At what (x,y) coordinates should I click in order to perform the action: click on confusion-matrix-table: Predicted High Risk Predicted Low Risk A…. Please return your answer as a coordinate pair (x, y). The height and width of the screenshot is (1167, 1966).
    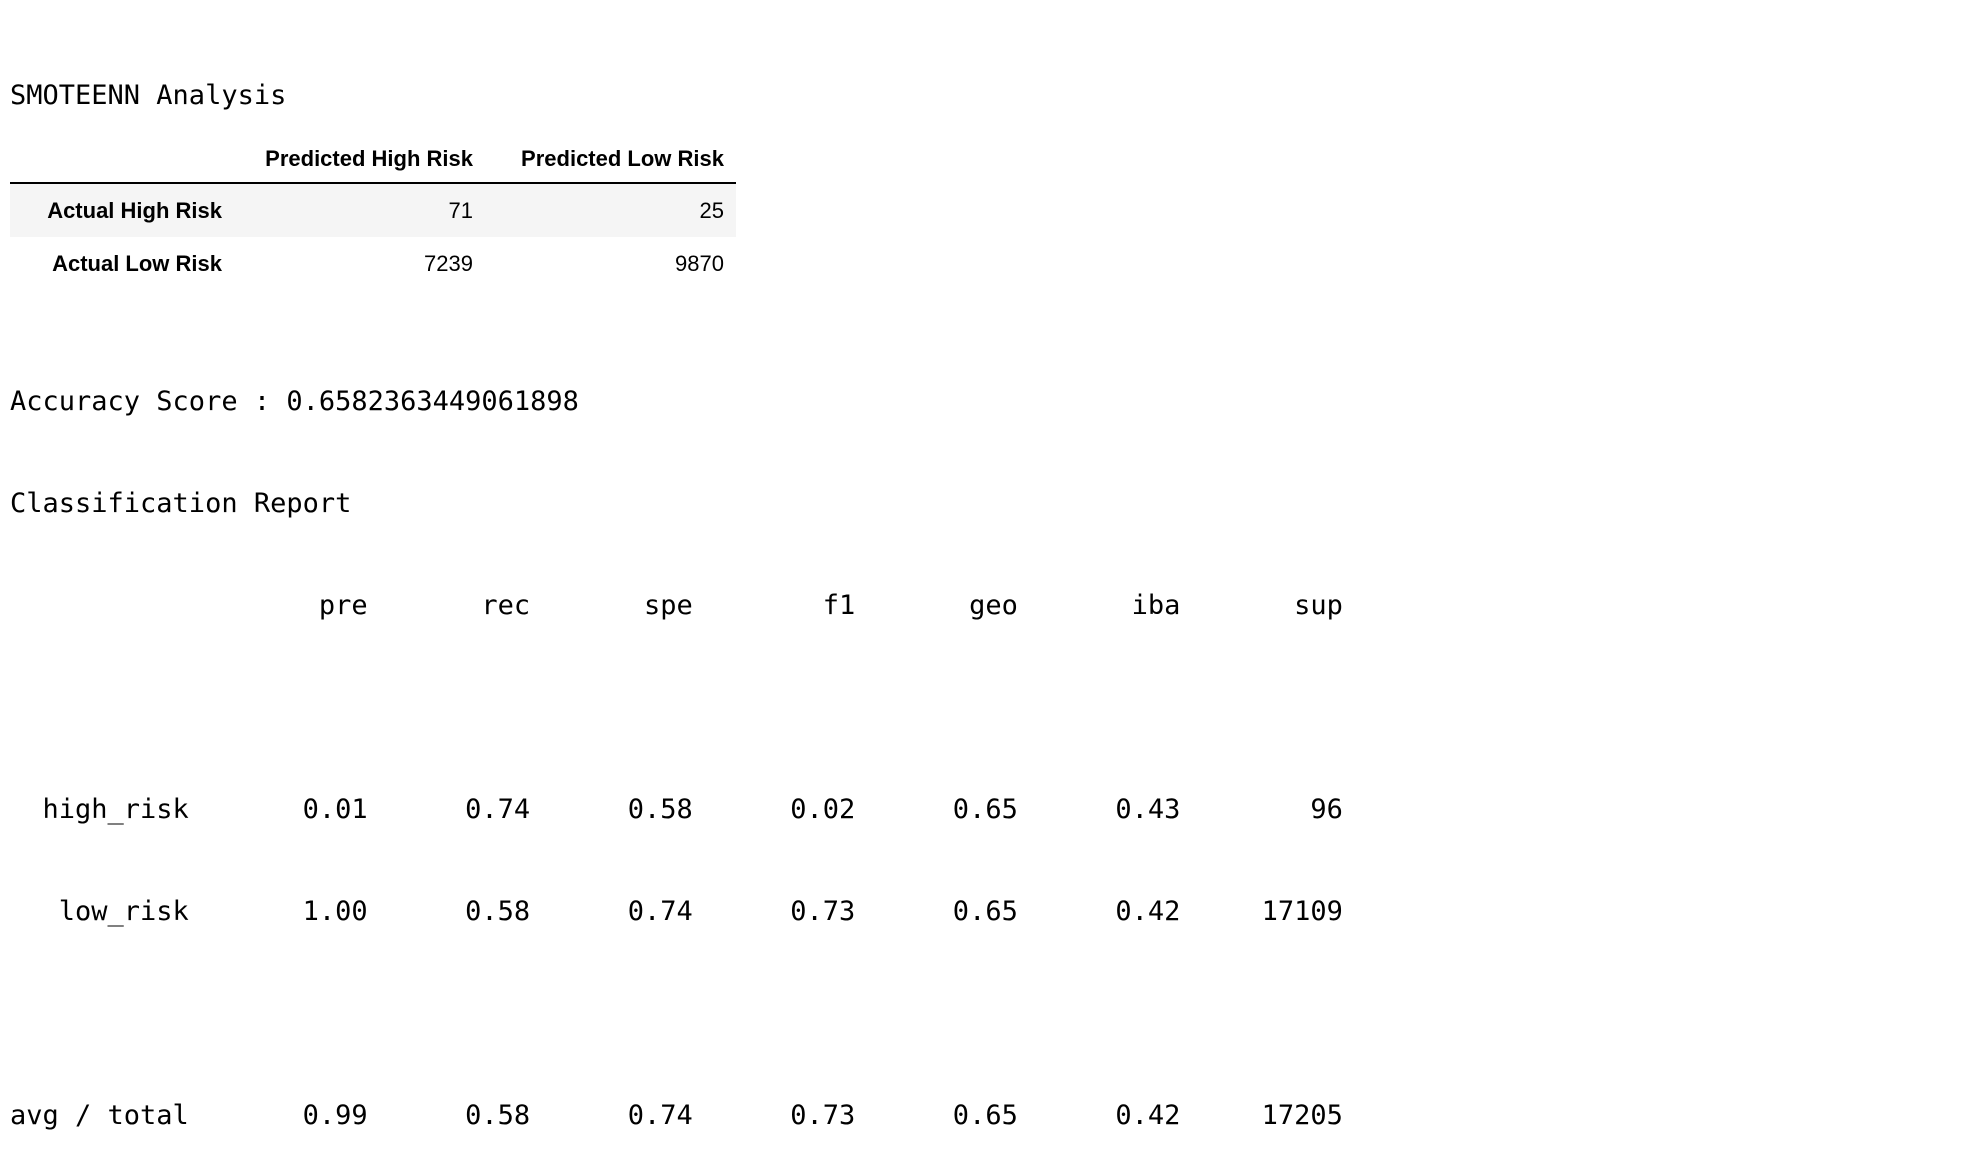
    Looking at the image, I should click on (373, 213).